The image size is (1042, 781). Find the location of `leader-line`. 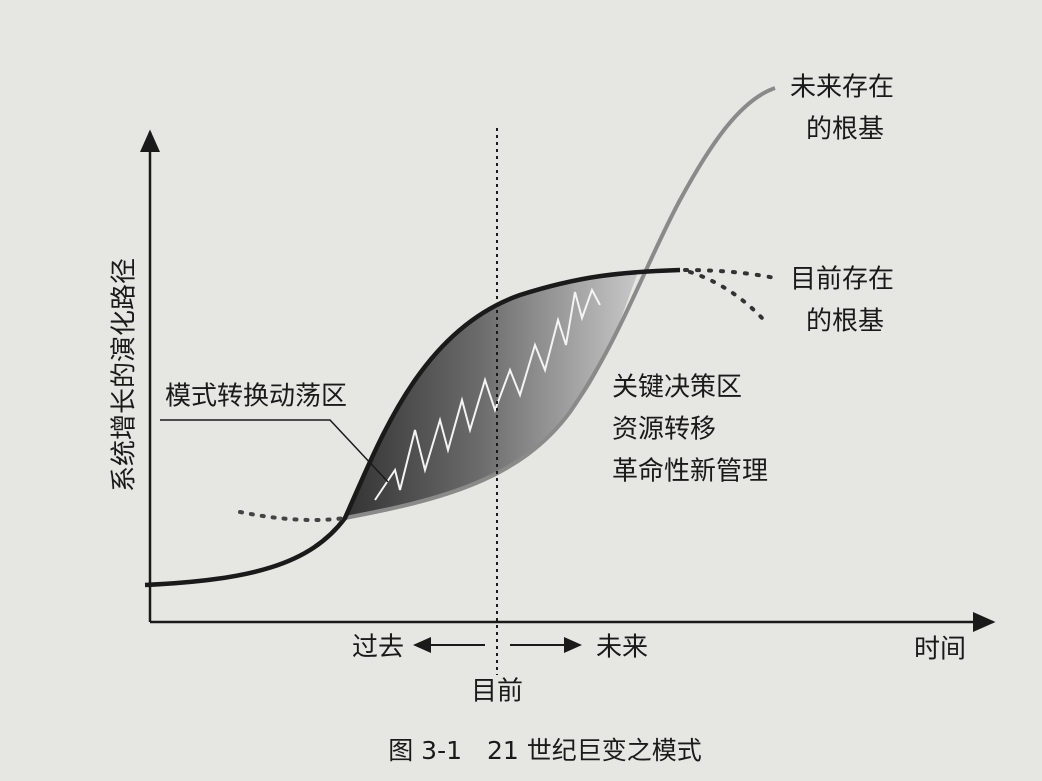

leader-line is located at coordinates (274, 451).